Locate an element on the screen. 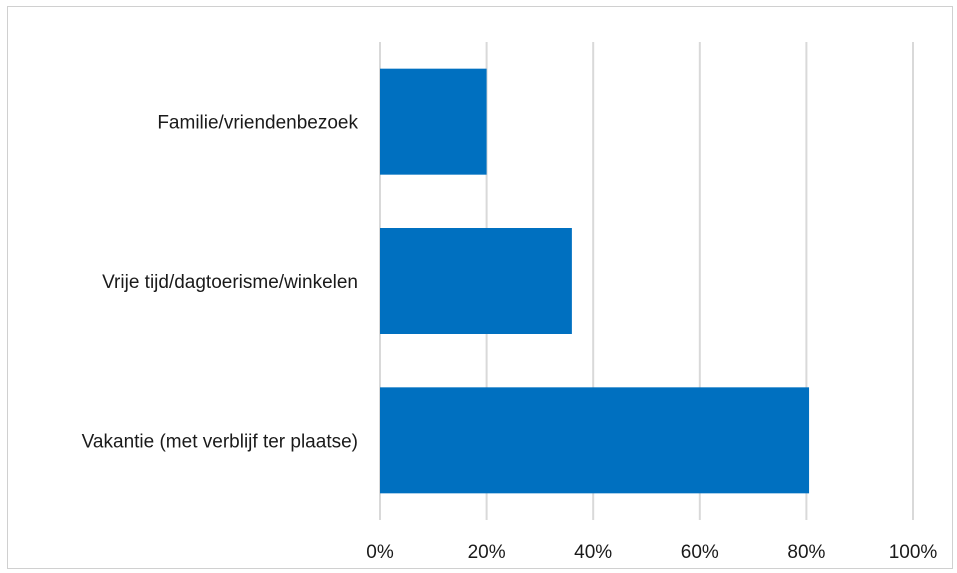 This screenshot has height=573, width=957. x-tick-label: 60% is located at coordinates (700, 552).